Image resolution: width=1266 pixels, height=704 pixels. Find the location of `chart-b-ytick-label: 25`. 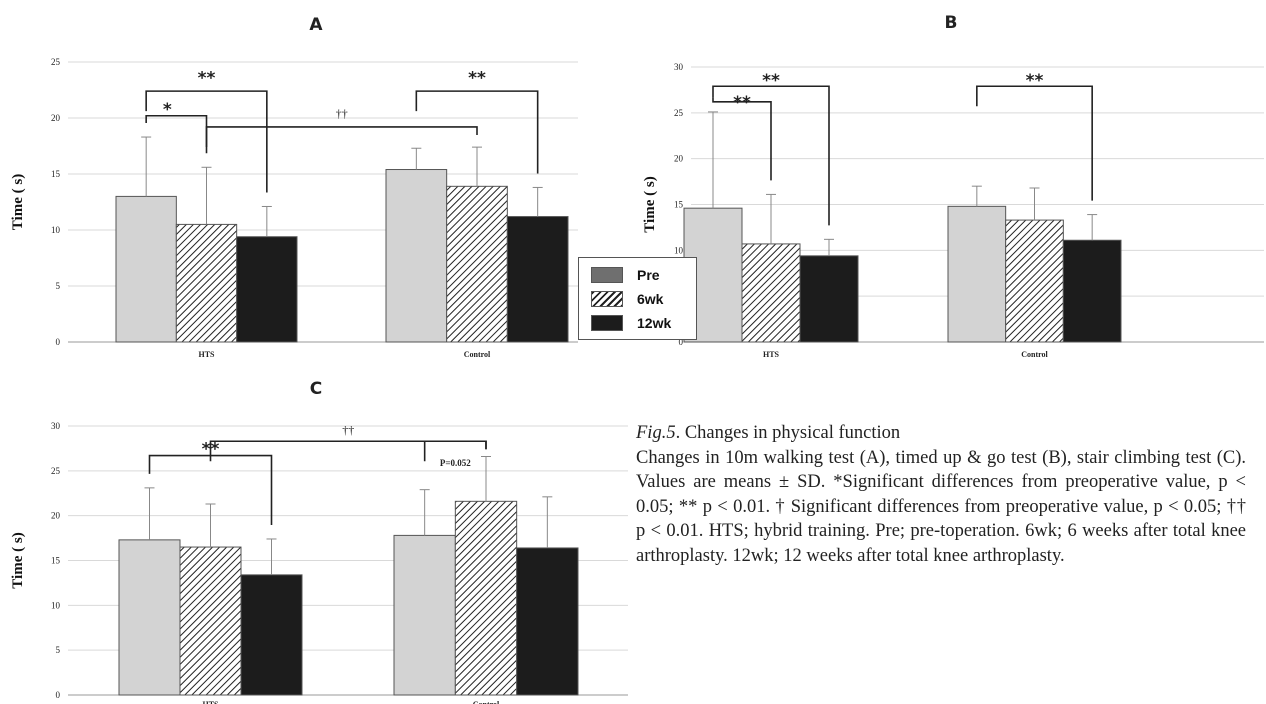

chart-b-ytick-label: 25 is located at coordinates (679, 113).